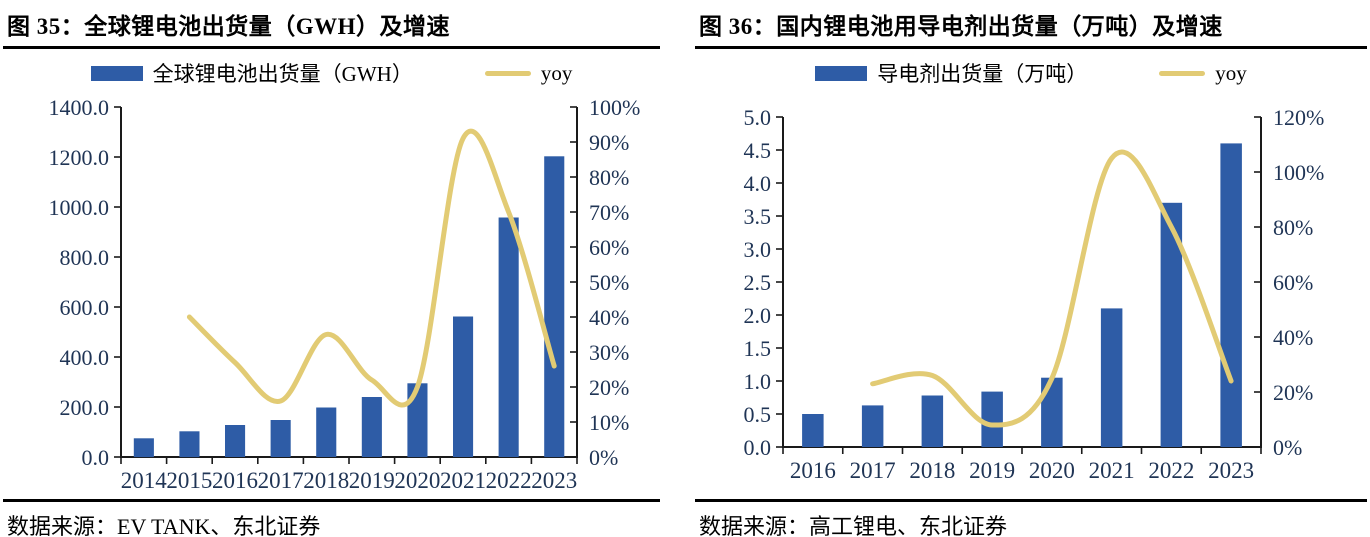 The height and width of the screenshot is (537, 1370). I want to click on y-left-label: 0.5, so click(758, 414).